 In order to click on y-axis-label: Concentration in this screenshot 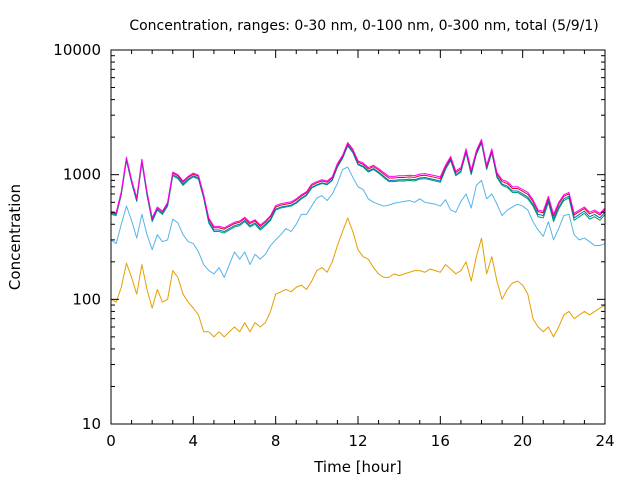, I will do `click(15, 237)`.